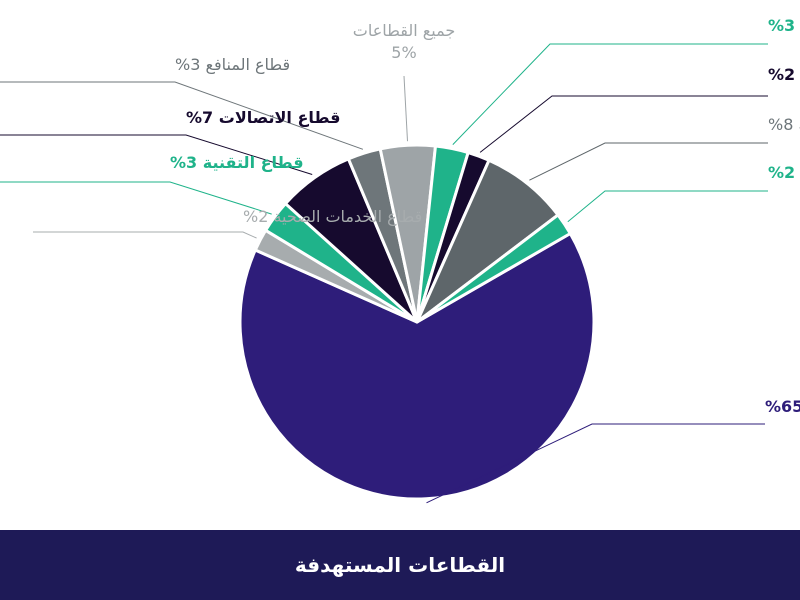  I want to click on slice-label: قطاع خدمات المستهلك 2%, so click(784, 74).